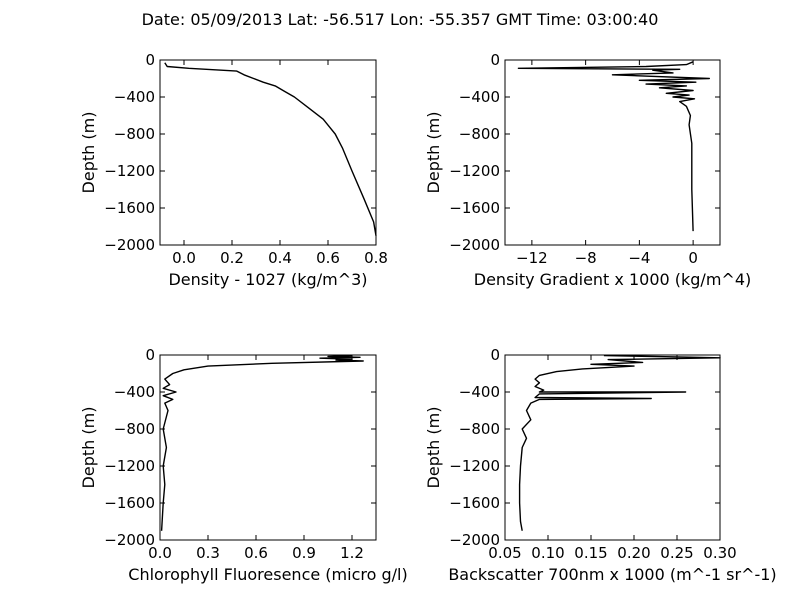 The image size is (800, 600). What do you see at coordinates (184, 258) in the screenshot?
I see `panel-1-xtick-label: 0.0` at bounding box center [184, 258].